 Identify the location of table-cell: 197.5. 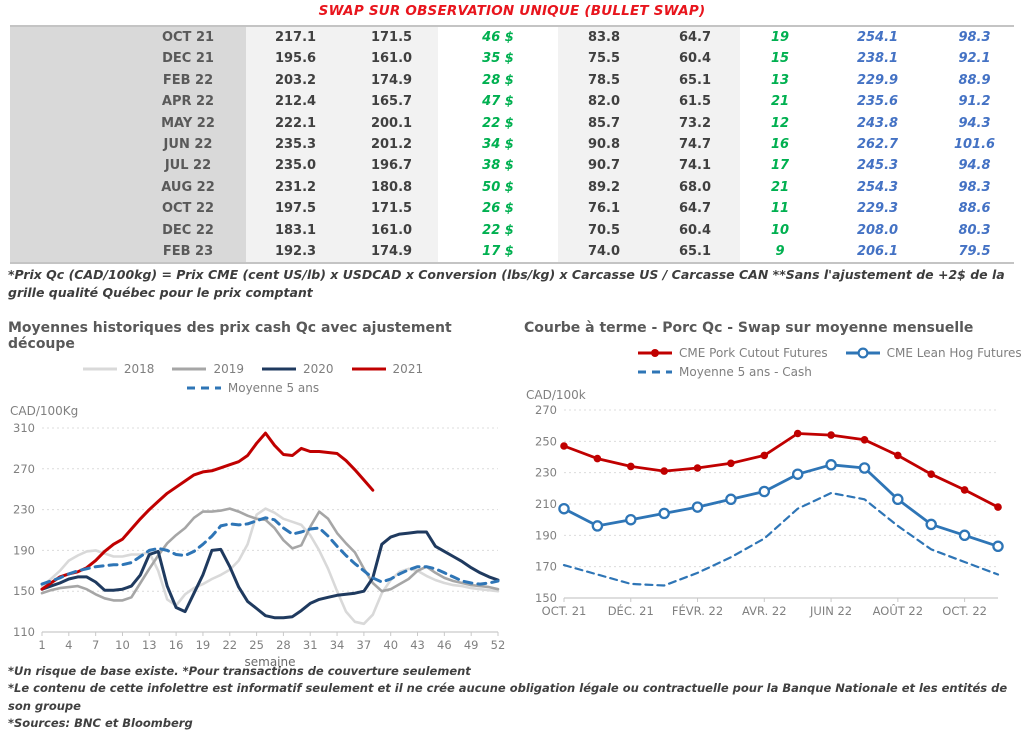
(295, 209).